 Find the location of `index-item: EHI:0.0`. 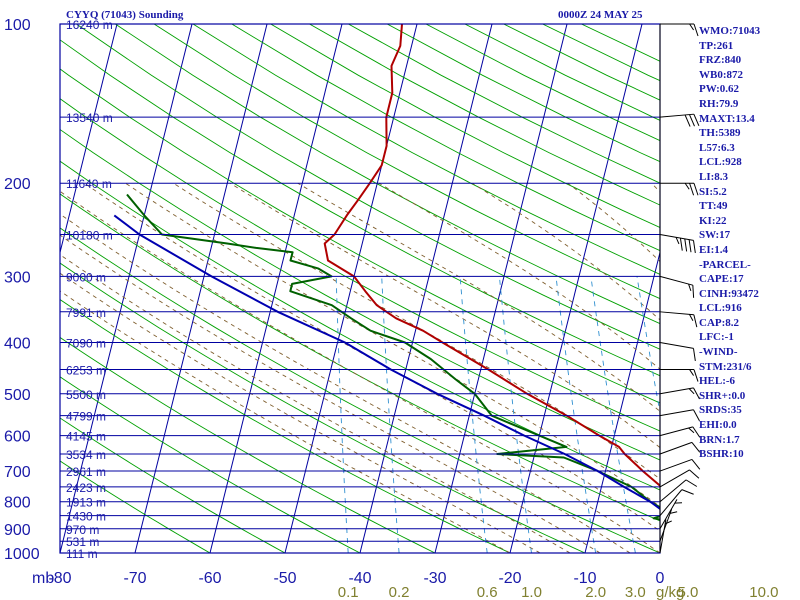

index-item: EHI:0.0 is located at coordinates (718, 425).